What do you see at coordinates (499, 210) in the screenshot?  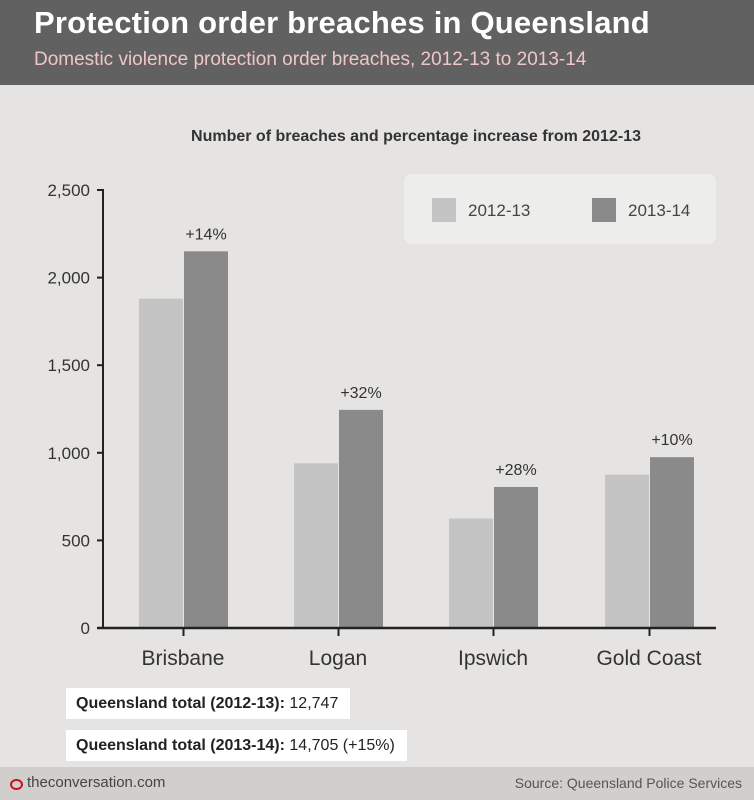 I see `legend-label: 2012-13` at bounding box center [499, 210].